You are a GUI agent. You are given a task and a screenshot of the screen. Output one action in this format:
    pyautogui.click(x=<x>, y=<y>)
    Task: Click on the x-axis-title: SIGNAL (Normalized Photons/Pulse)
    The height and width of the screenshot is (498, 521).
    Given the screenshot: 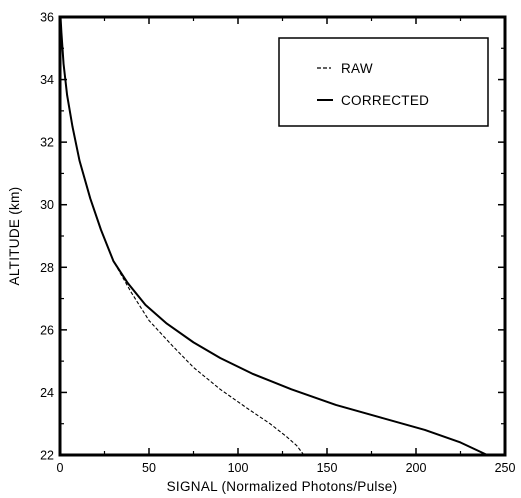 What is the action you would take?
    pyautogui.click(x=282, y=486)
    